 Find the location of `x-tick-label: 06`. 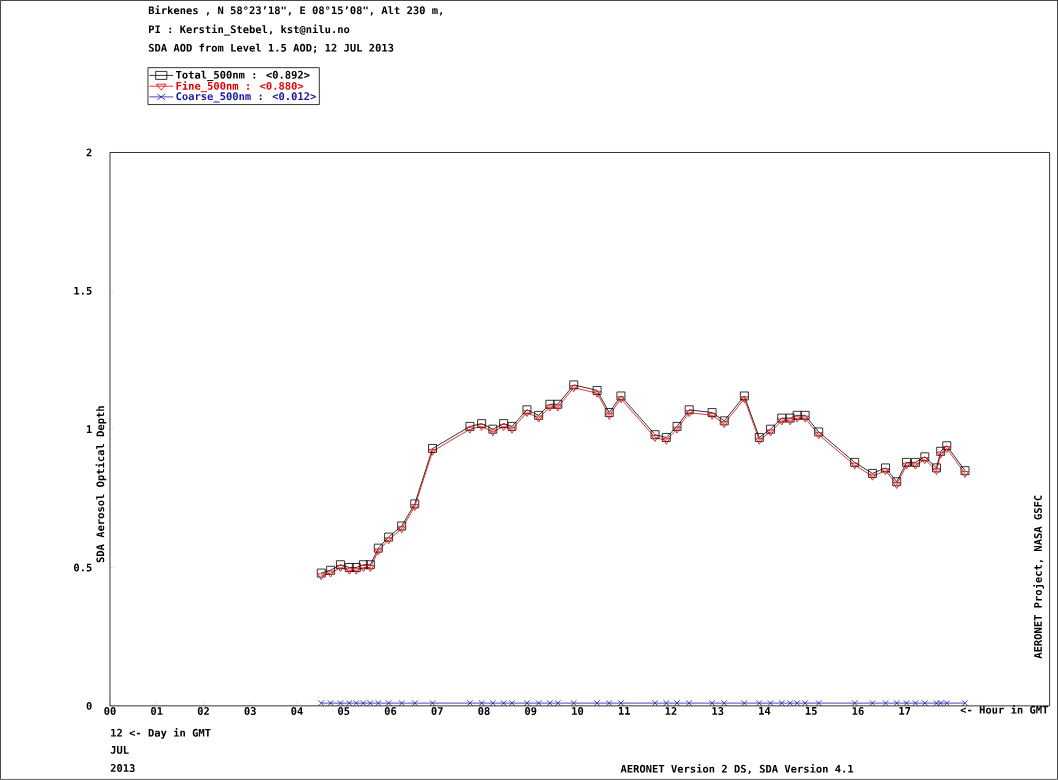

x-tick-label: 06 is located at coordinates (390, 711).